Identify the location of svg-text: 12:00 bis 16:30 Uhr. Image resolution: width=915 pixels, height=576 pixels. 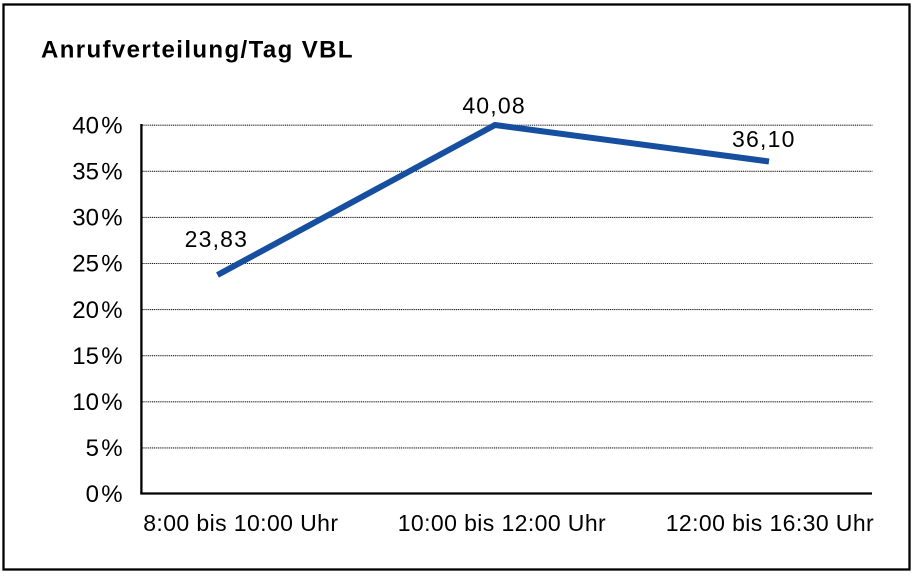
(770, 523).